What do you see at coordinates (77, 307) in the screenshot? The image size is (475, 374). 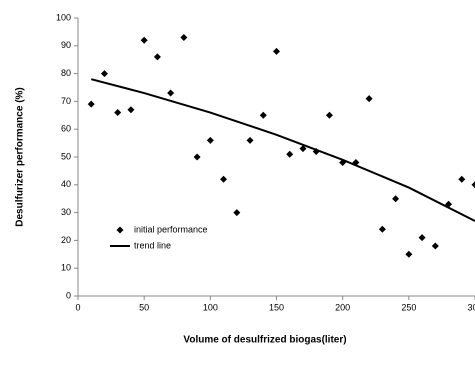 I see `x-tick-label: 0` at bounding box center [77, 307].